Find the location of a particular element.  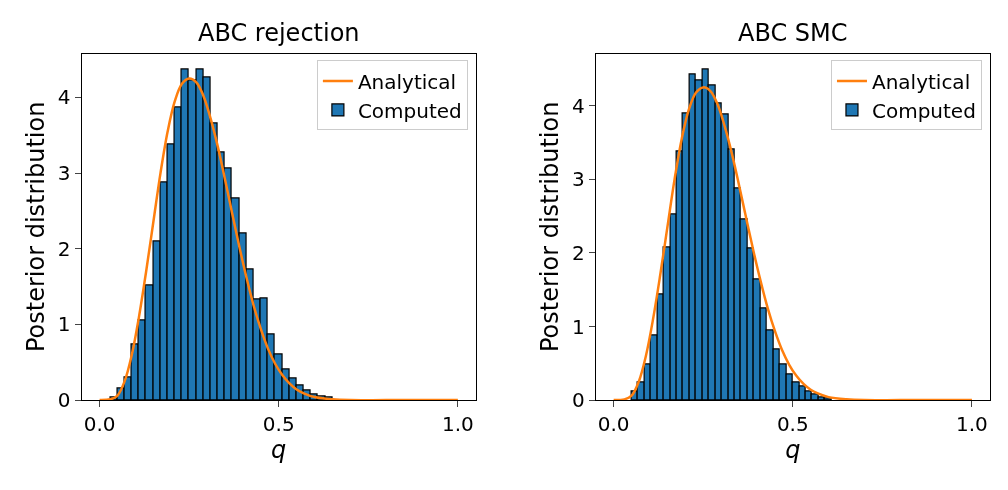

chart-title: ABC rejection is located at coordinates (279, 33).